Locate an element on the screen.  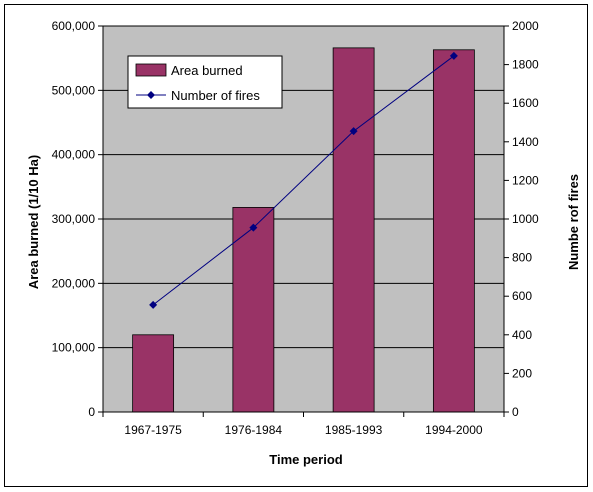
y2-tick-label: 2000 is located at coordinates (525, 26).